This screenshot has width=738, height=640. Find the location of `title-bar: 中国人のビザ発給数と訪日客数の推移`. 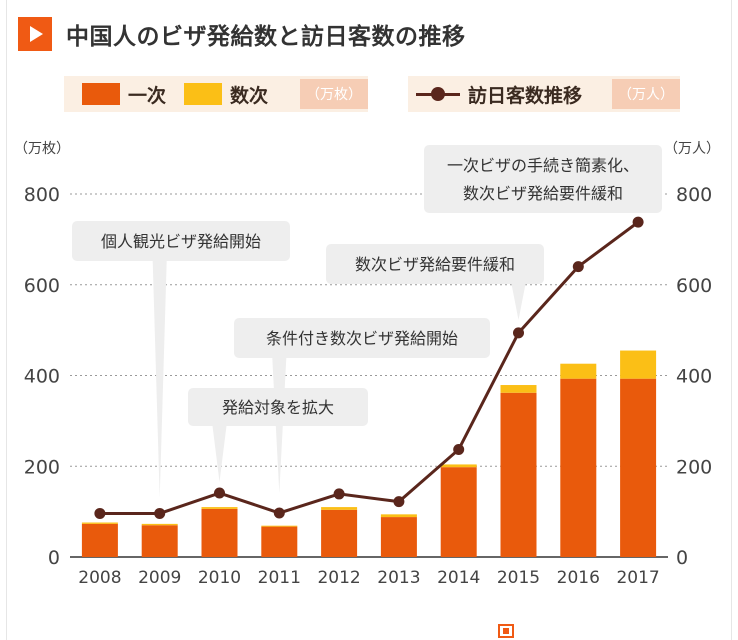

title-bar: 中国人のビザ発給数と訪日客数の推移 is located at coordinates (242, 34).